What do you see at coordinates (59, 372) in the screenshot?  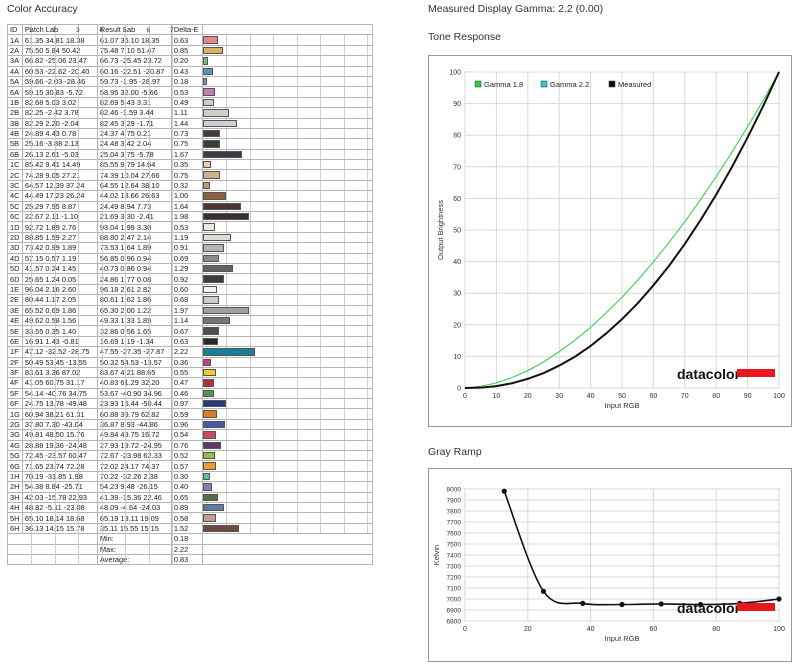 I see `patch-lab: 83.61 3.36 87.02` at bounding box center [59, 372].